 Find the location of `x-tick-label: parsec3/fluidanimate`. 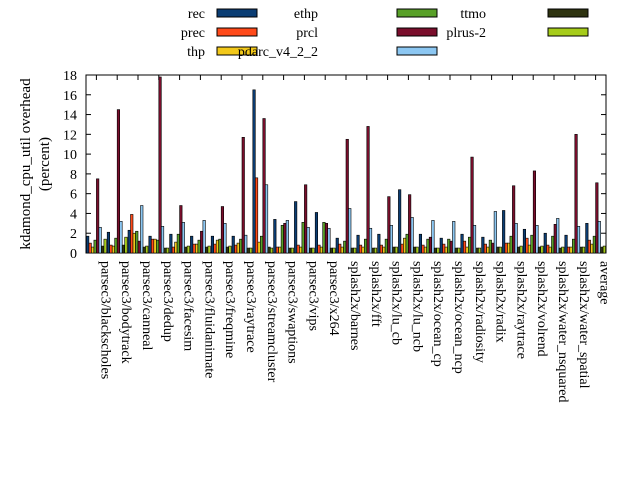

x-tick-label: parsec3/fluidanimate is located at coordinates (208, 319).